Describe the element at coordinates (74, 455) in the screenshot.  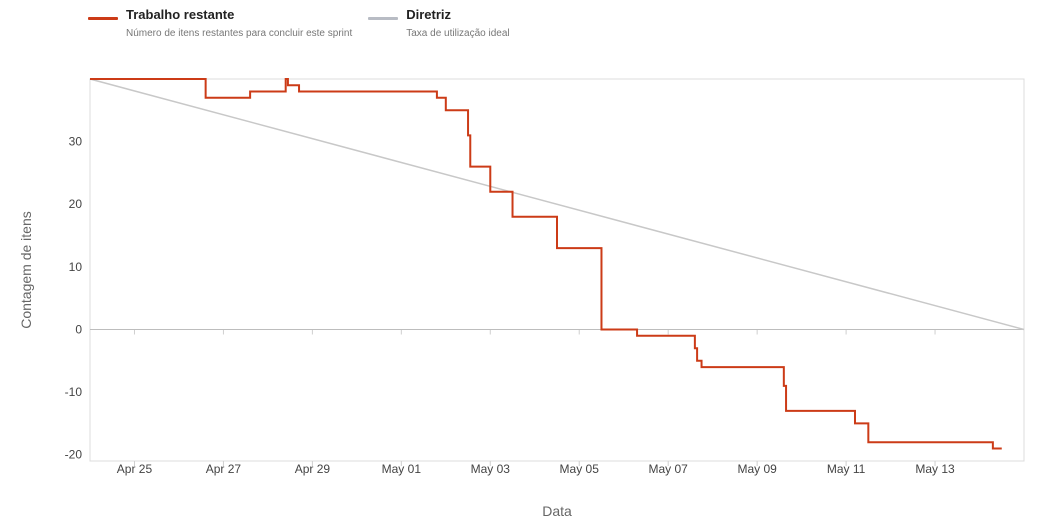
I see `y-tick-label: -20` at that location.